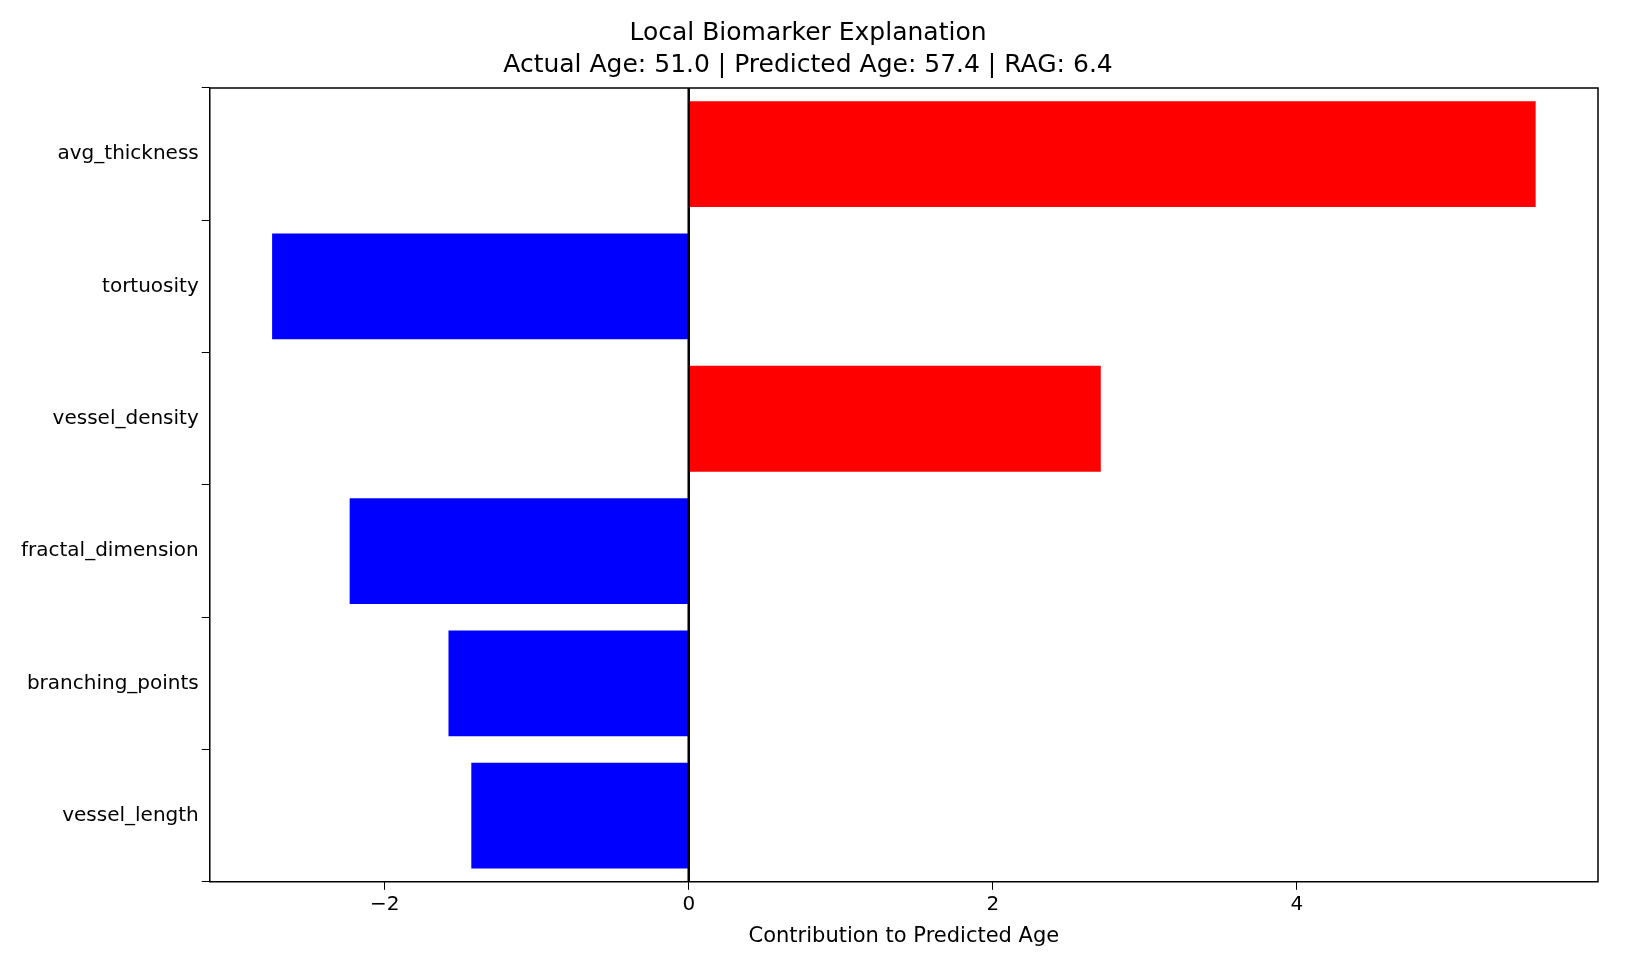 The image size is (1629, 967). Describe the element at coordinates (993, 903) in the screenshot. I see `x-tick-label: 2` at that location.